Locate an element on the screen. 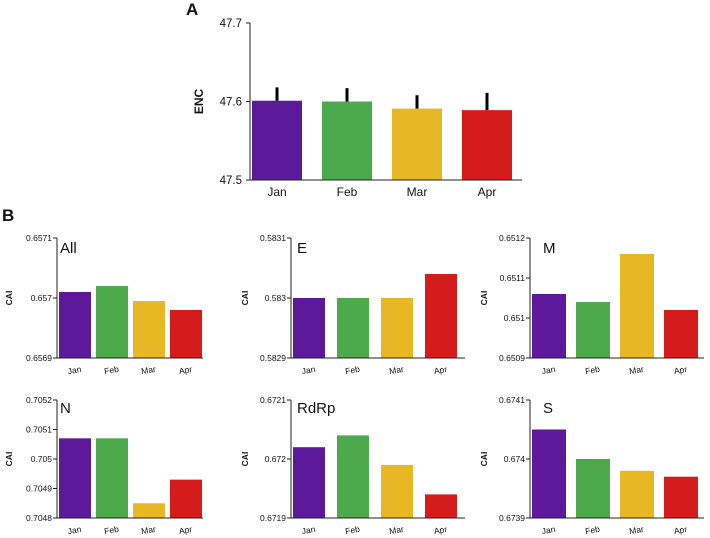  category-label-all-jan: Jan is located at coordinates (75, 370).